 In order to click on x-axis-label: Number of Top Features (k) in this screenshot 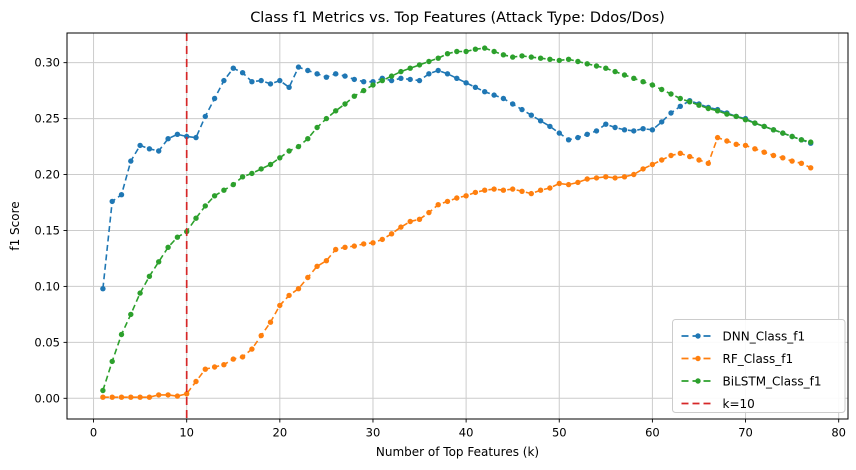, I will do `click(457, 452)`.